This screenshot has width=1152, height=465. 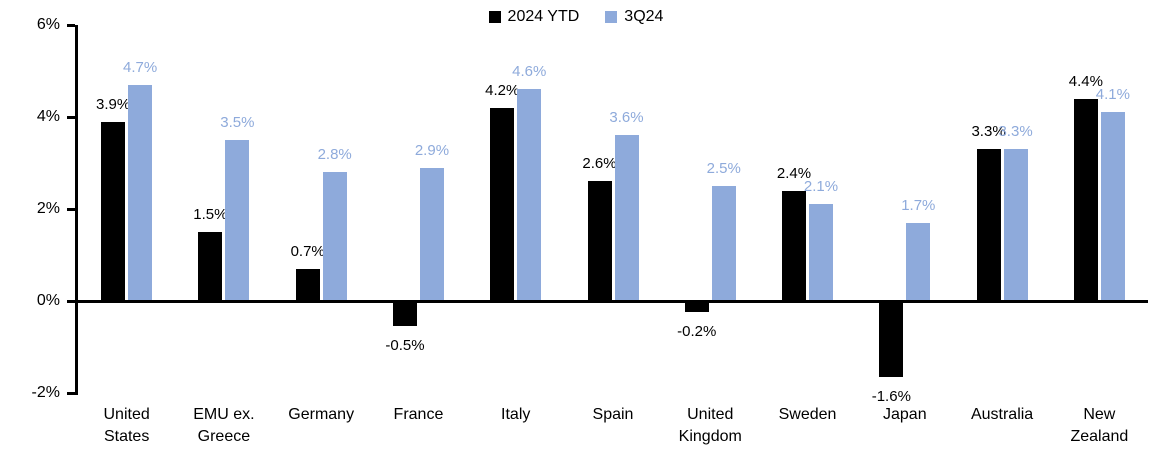 What do you see at coordinates (723, 168) in the screenshot?
I see `bar-value-label: 2.5%` at bounding box center [723, 168].